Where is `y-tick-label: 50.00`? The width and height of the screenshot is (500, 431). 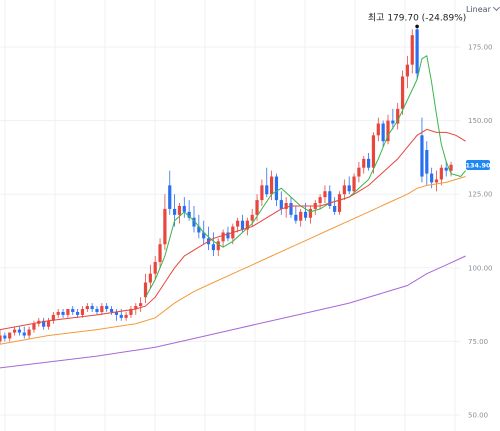 y-tick-label: 50.00 is located at coordinates (478, 416).